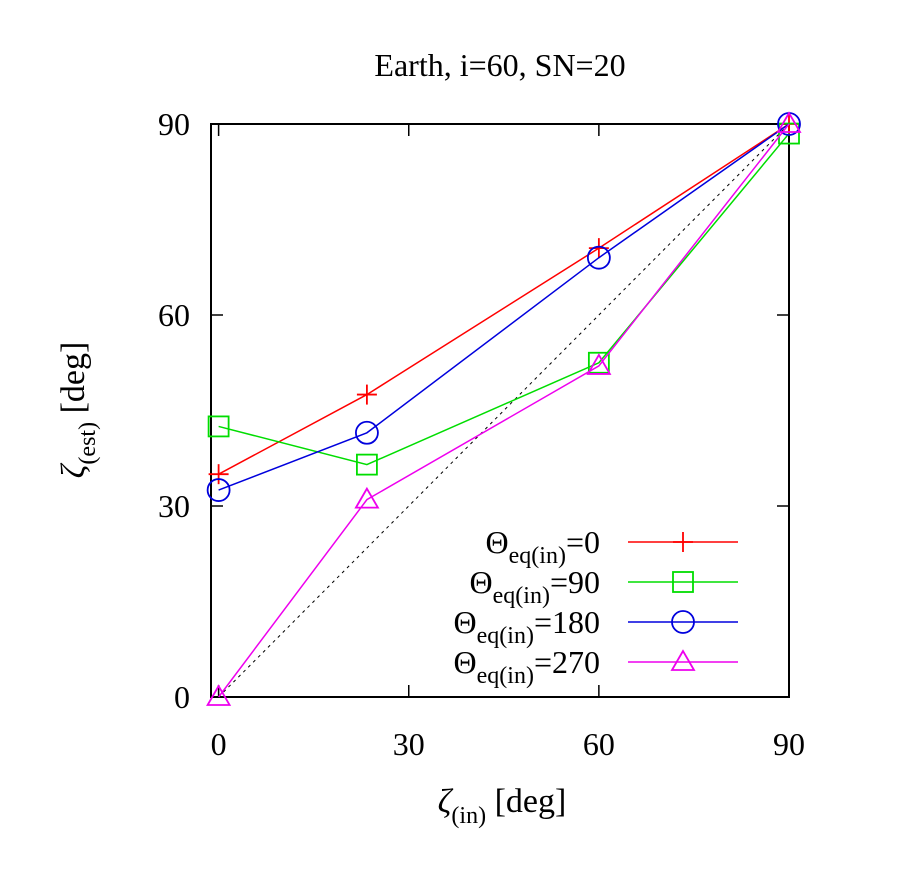 The width and height of the screenshot is (900, 872). I want to click on legend-marker-square, so click(683, 582).